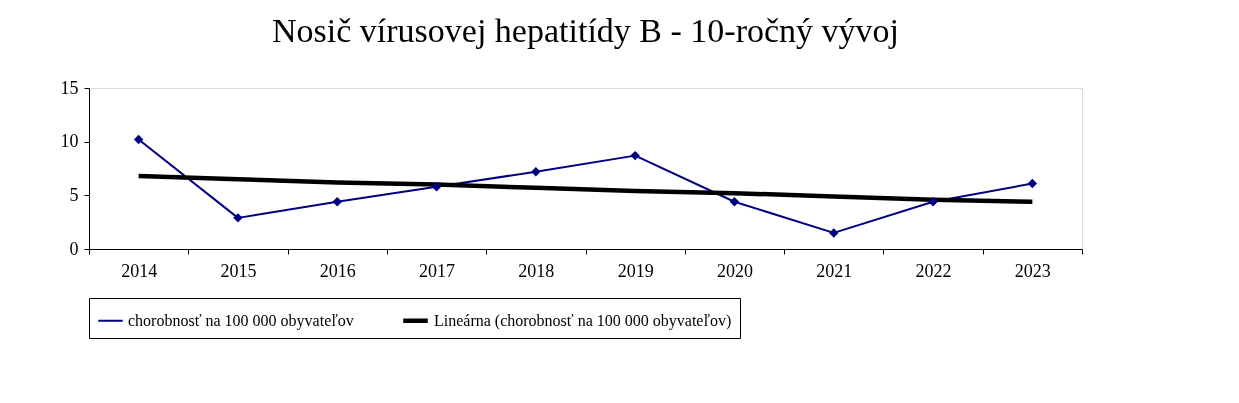 This screenshot has height=403, width=1239. I want to click on x-tick-label: 2018, so click(536, 270).